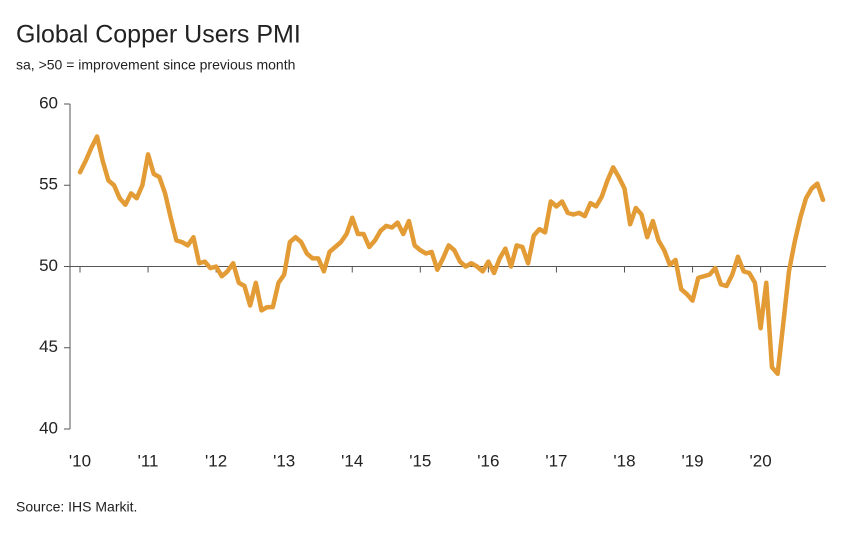  What do you see at coordinates (761, 460) in the screenshot?
I see `x-tick-label: '20` at bounding box center [761, 460].